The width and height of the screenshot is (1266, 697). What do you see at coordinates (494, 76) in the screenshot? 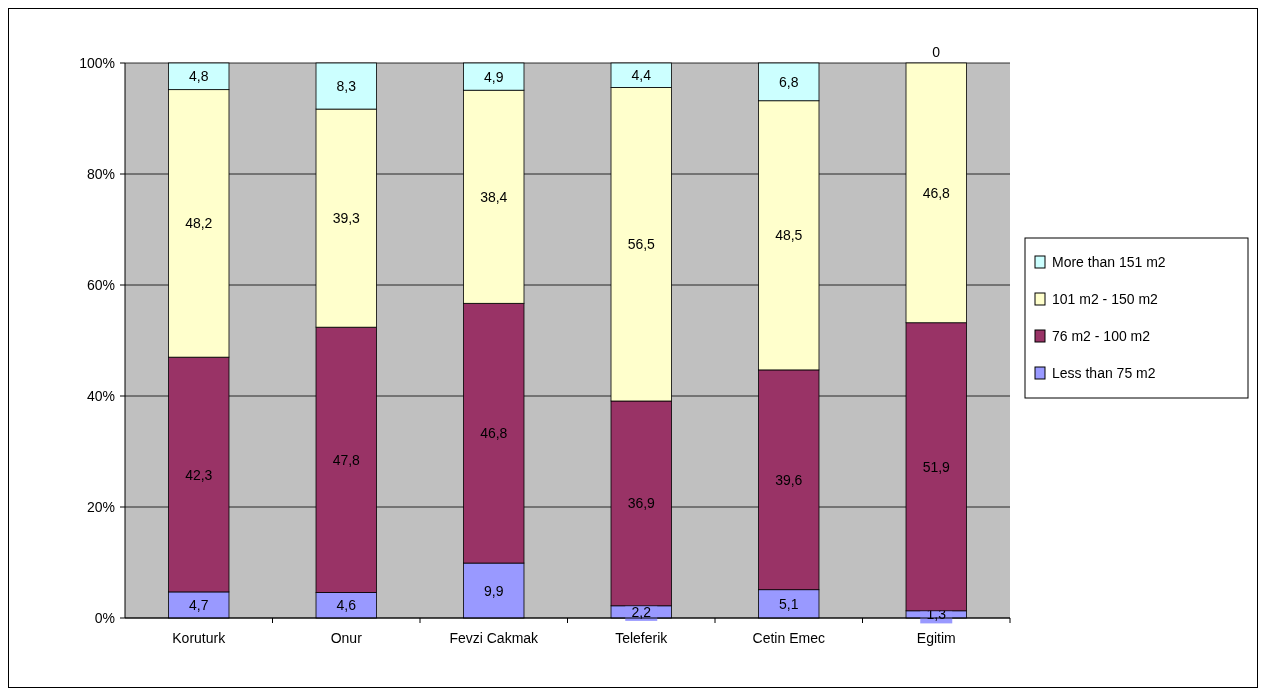
I see `data-label: 4,9` at bounding box center [494, 76].